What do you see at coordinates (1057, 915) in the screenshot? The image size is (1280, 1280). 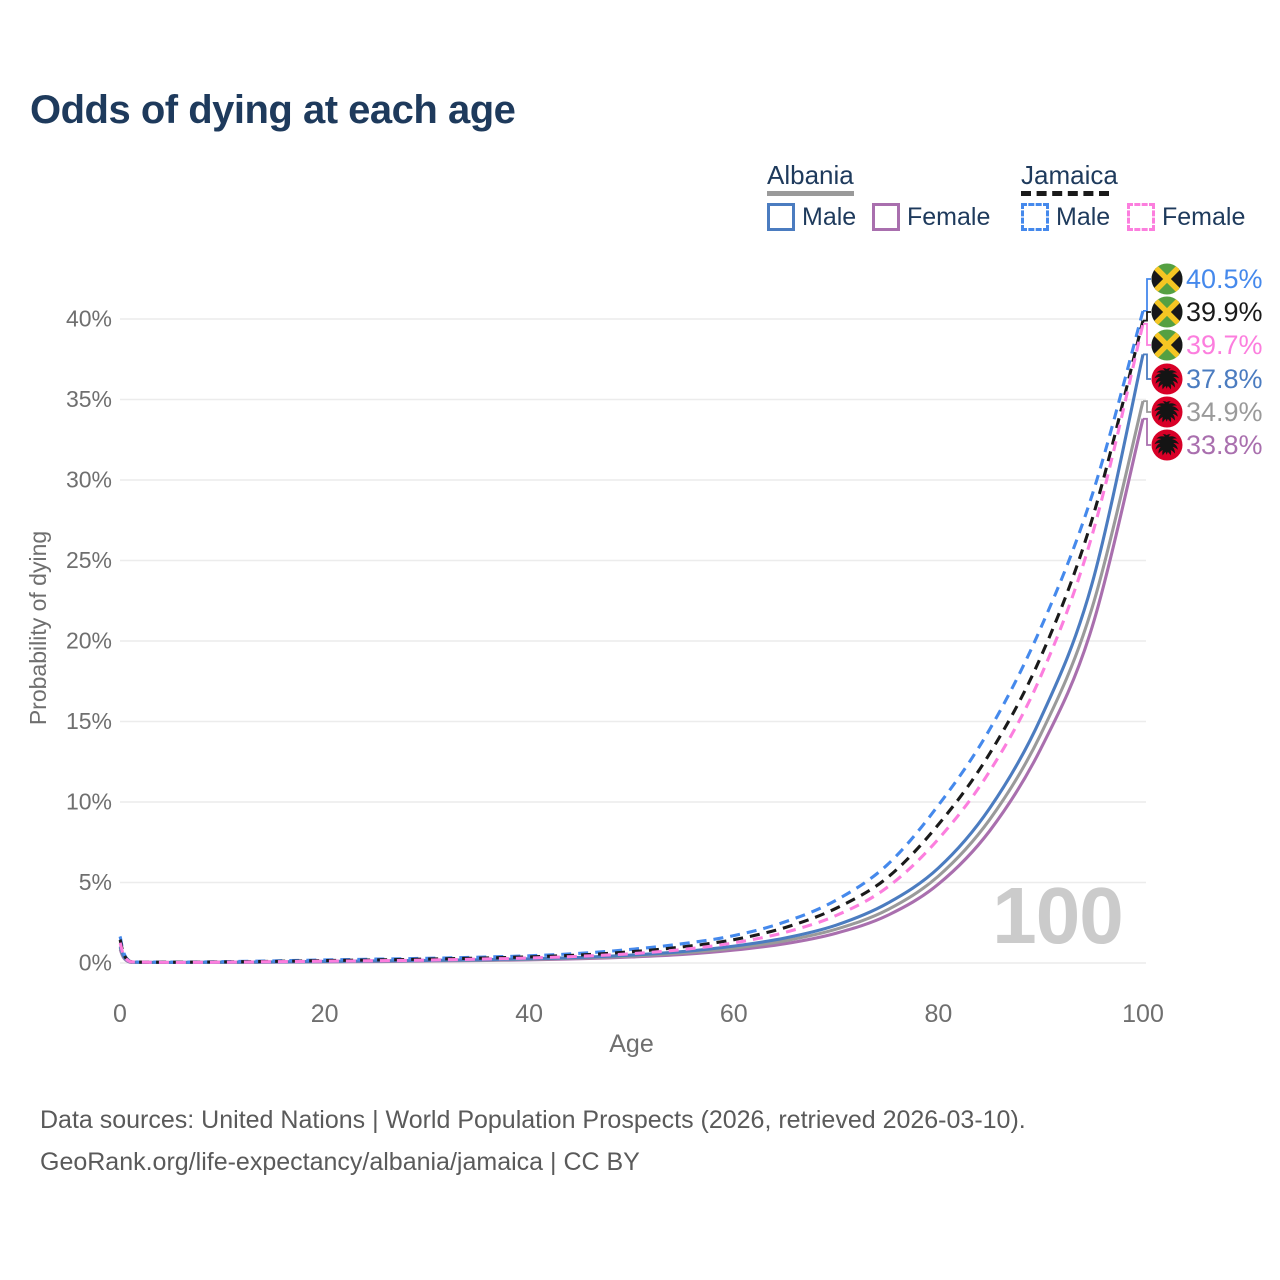 I see `hover-age-watermark: 100` at bounding box center [1057, 915].